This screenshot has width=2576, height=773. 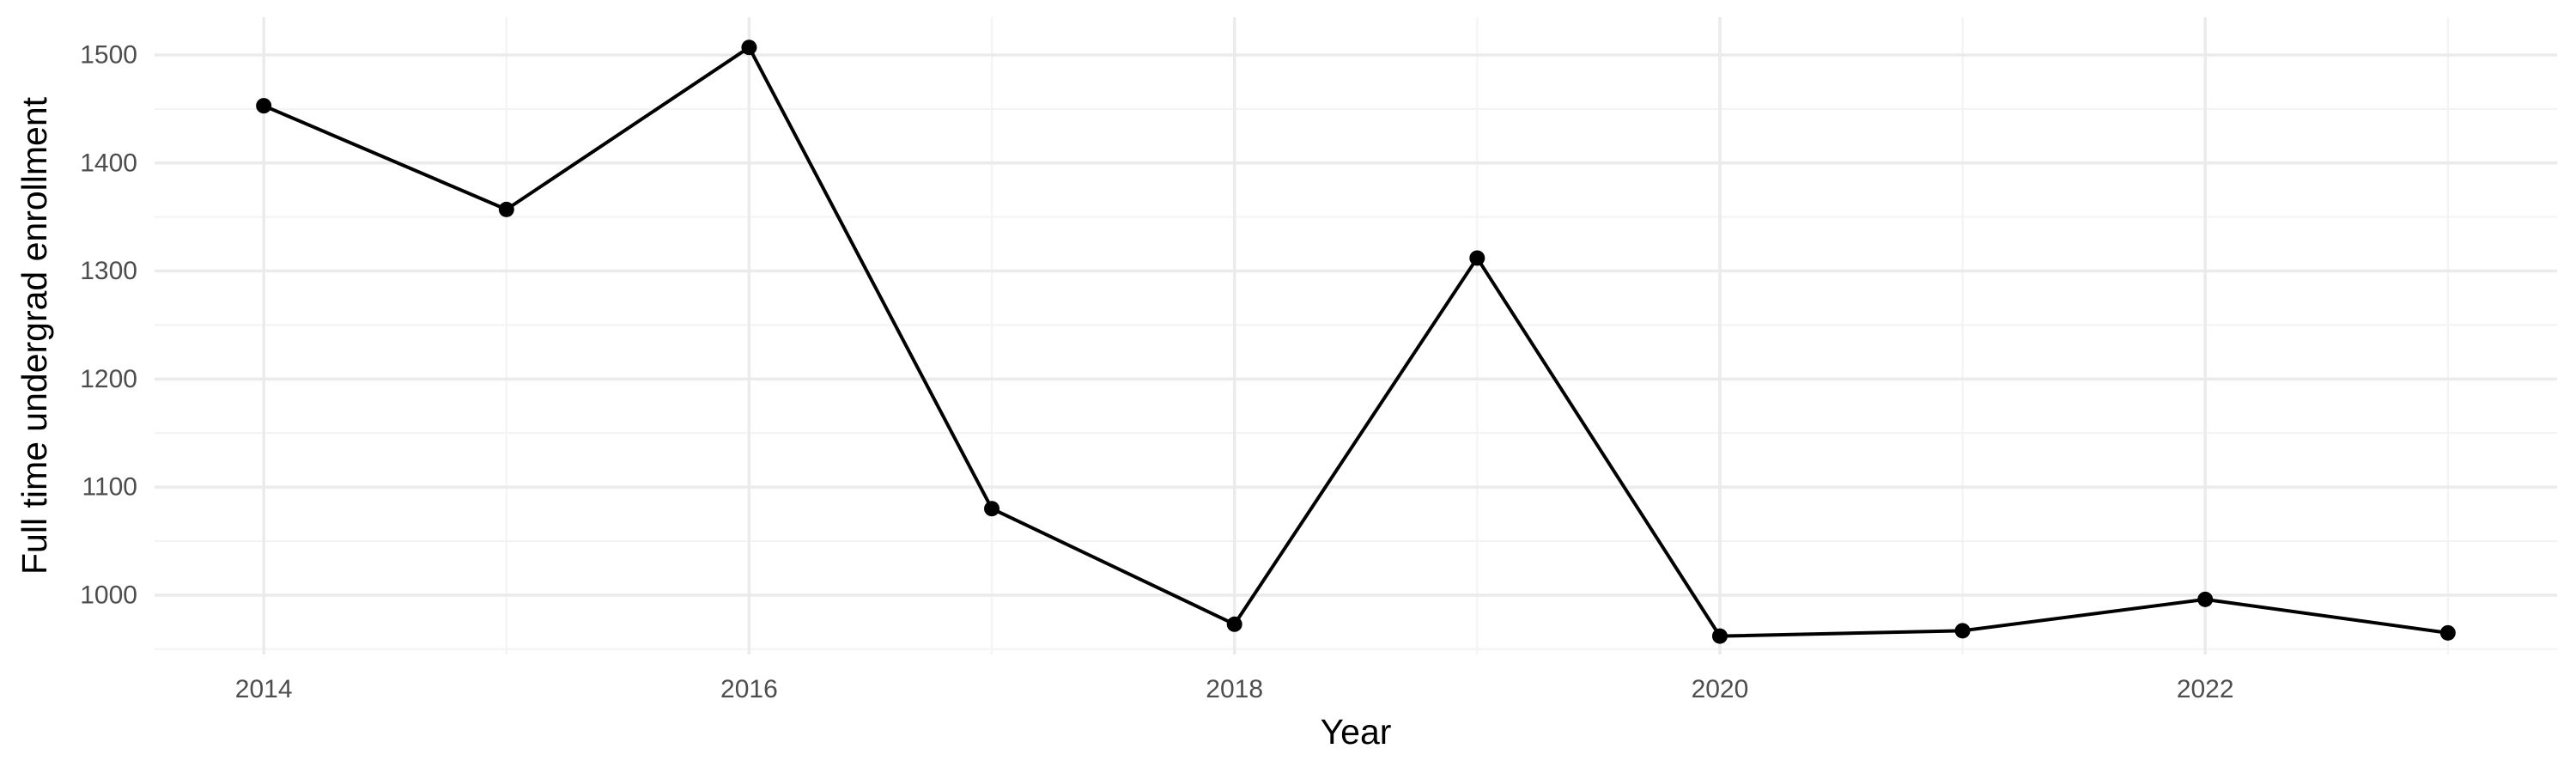 I want to click on y-tick-label: 1300, so click(x=109, y=271).